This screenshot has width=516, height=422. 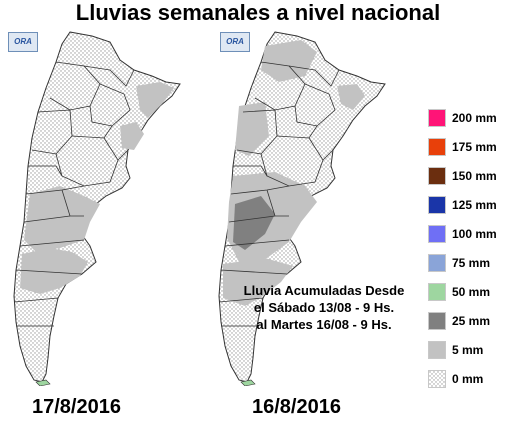 What do you see at coordinates (76, 407) in the screenshot?
I see `map-date-left: 17/8/2016` at bounding box center [76, 407].